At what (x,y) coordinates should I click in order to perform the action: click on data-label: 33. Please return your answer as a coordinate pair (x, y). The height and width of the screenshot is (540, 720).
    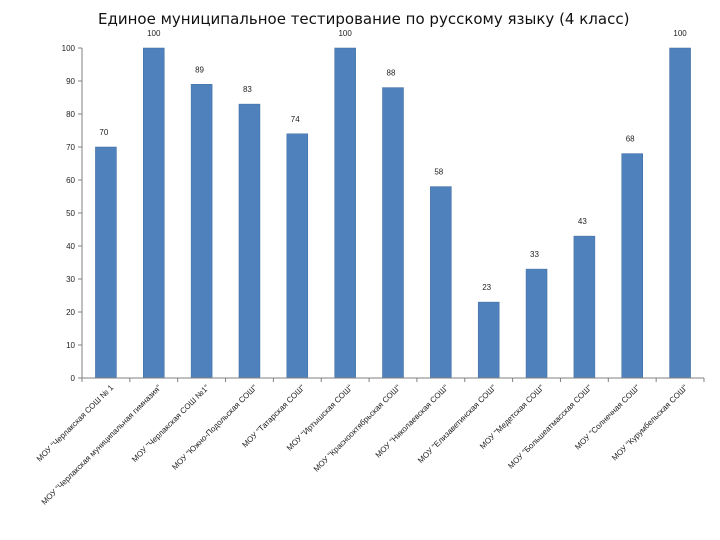
    Looking at the image, I should click on (534, 254).